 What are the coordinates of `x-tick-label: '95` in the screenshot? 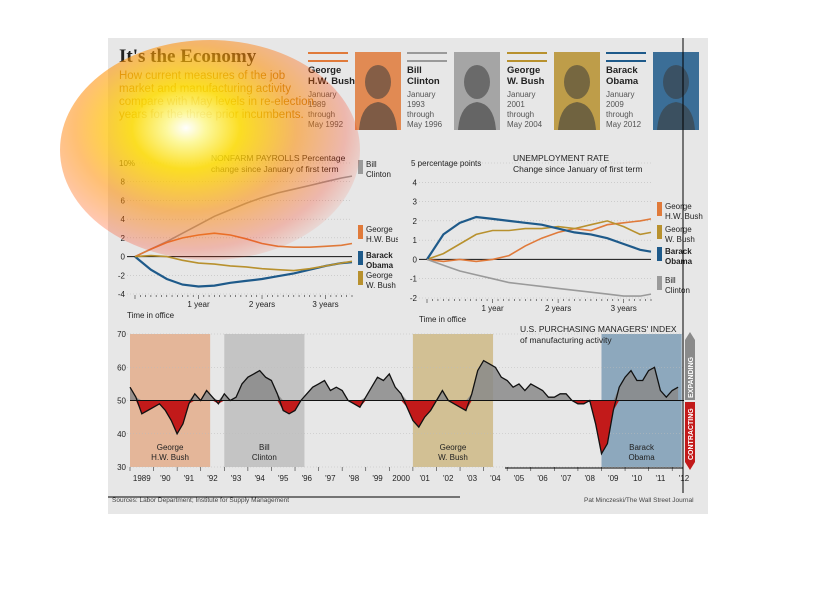 It's located at (283, 478).